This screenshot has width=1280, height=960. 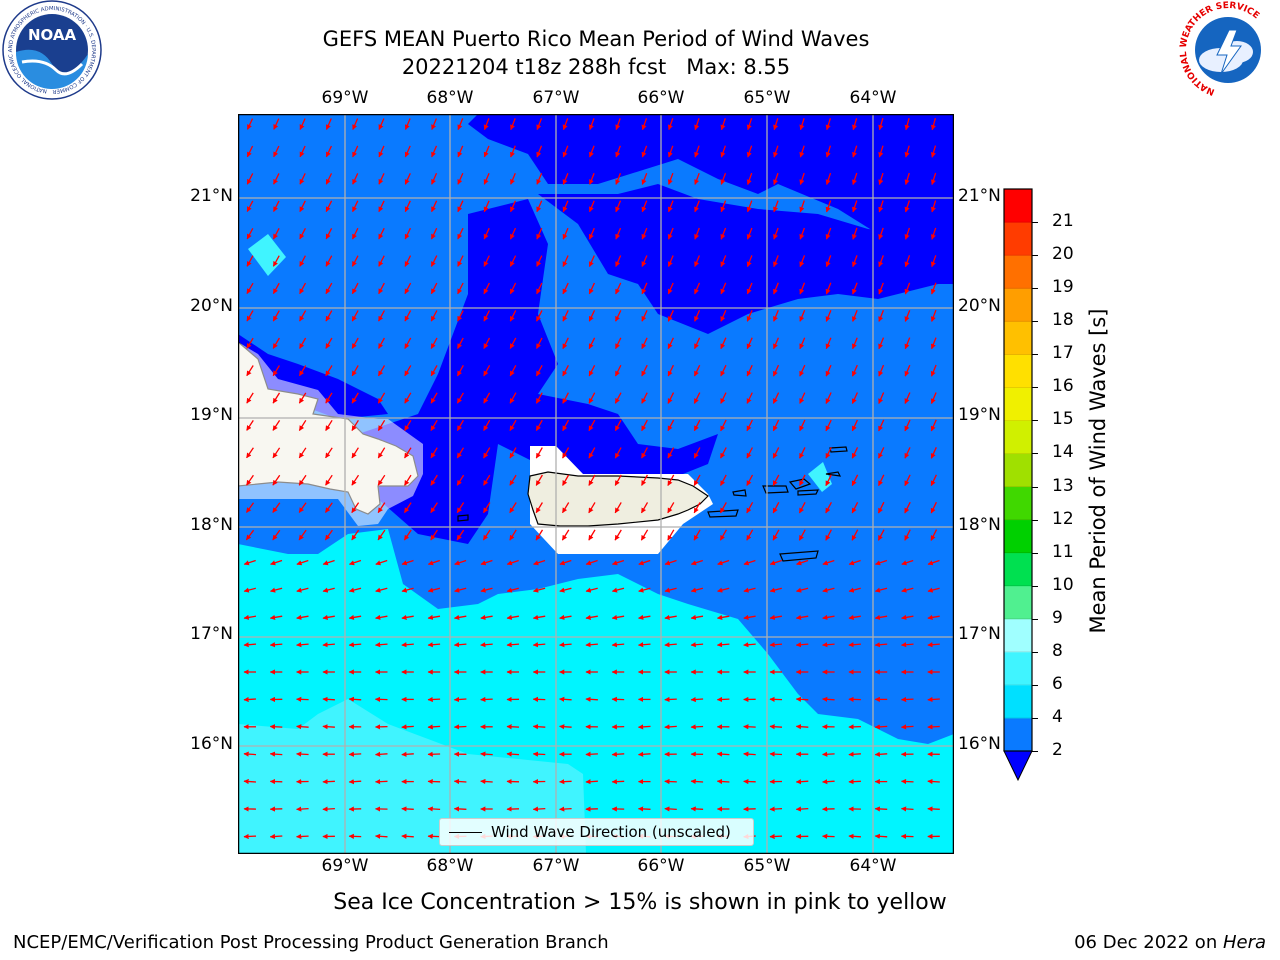 I want to click on colorbar-tick-label: 18, so click(x=1063, y=320).